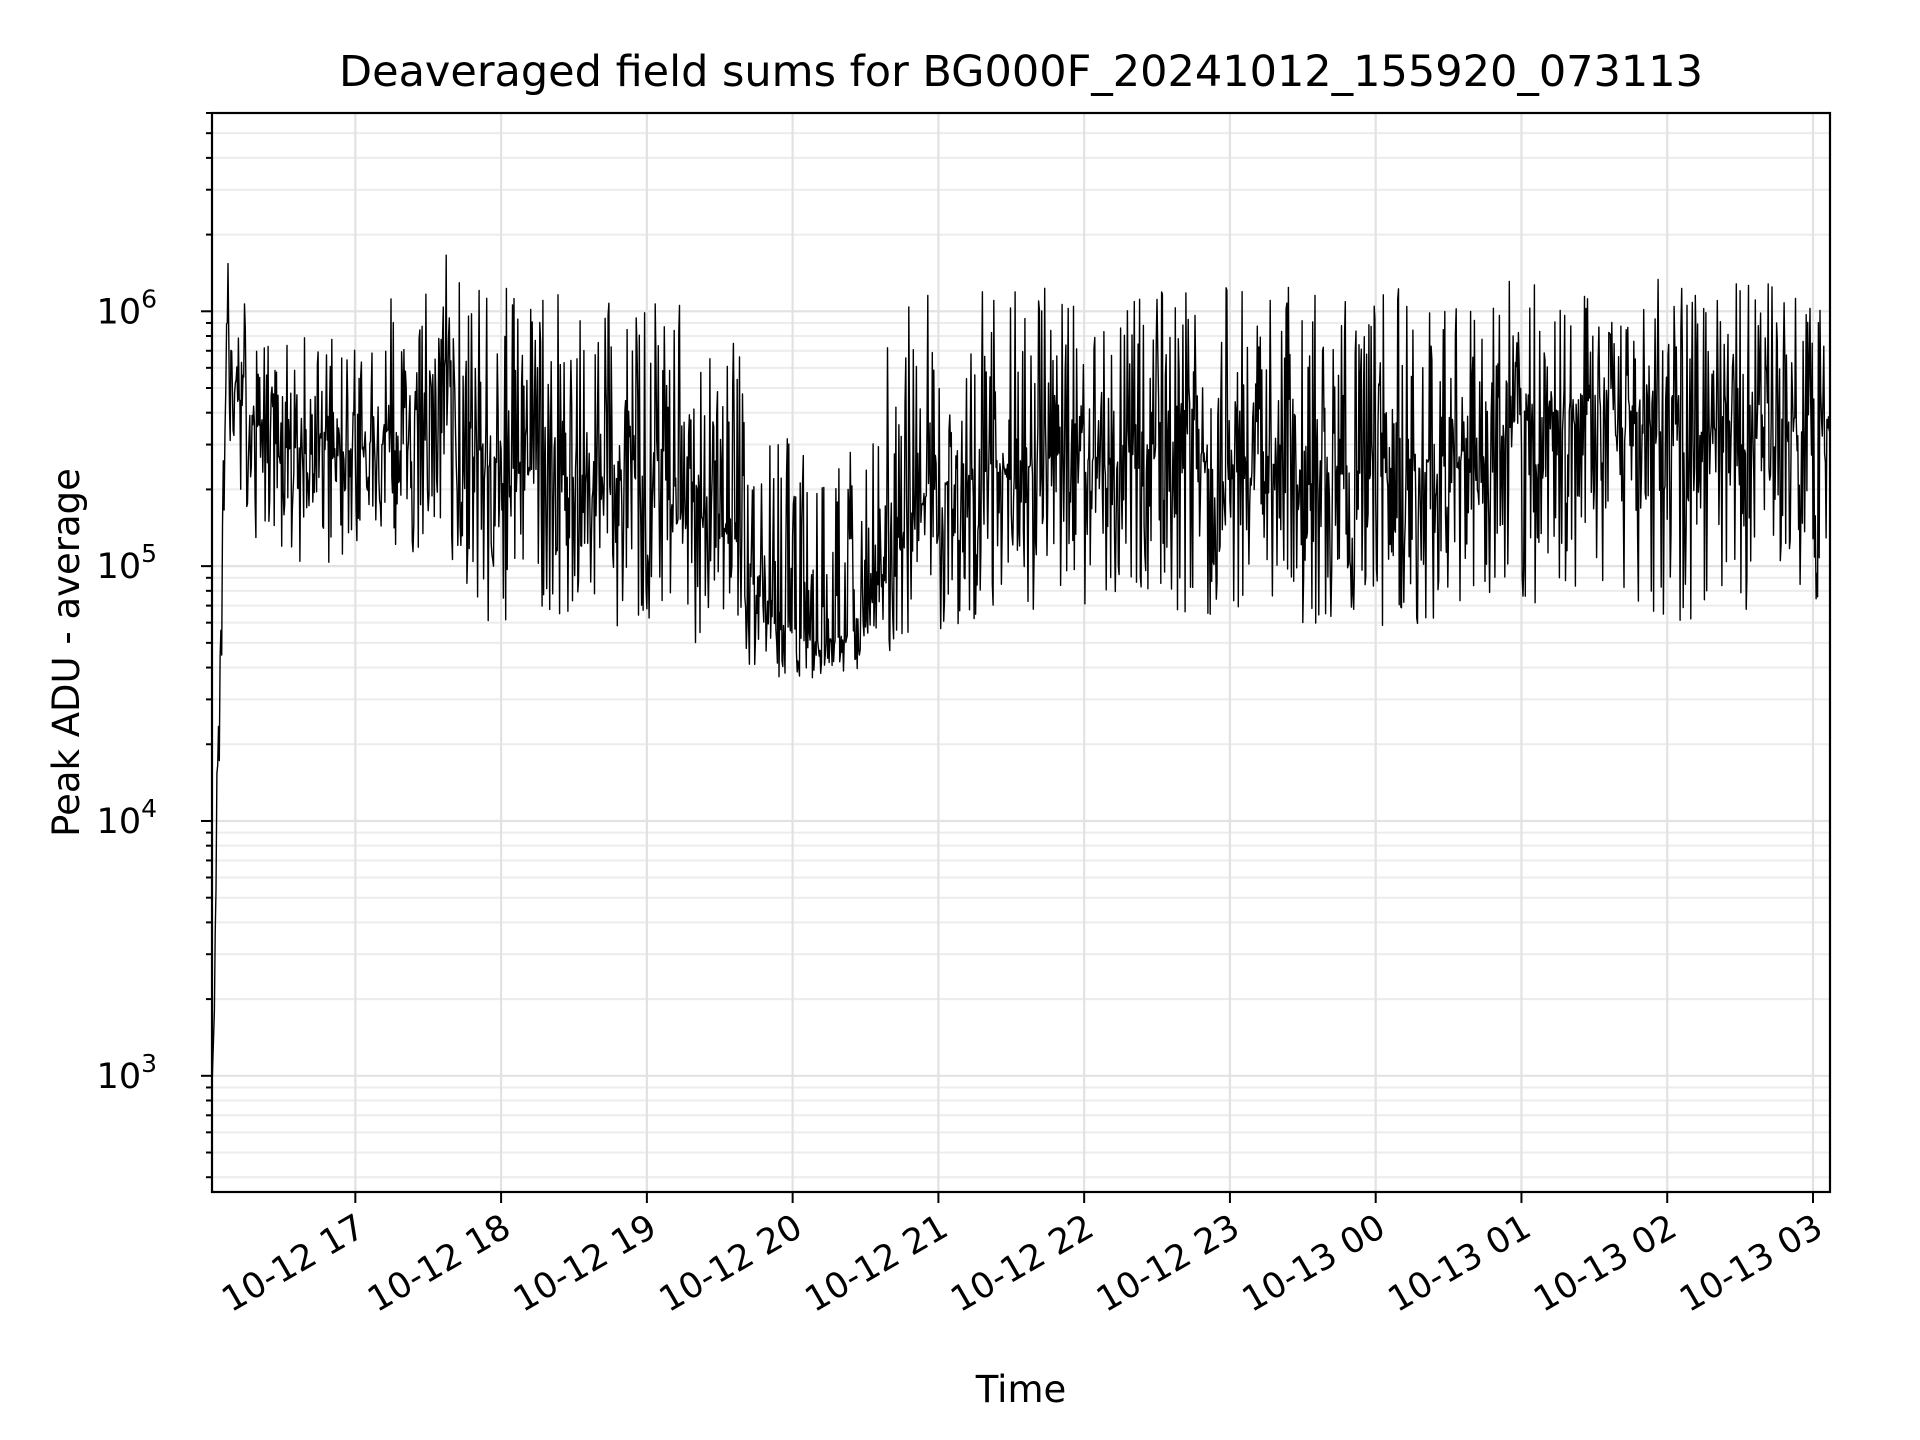 The height and width of the screenshot is (1440, 1920). Describe the element at coordinates (149, 1063) in the screenshot. I see `y-tick-exponent: 3` at that location.